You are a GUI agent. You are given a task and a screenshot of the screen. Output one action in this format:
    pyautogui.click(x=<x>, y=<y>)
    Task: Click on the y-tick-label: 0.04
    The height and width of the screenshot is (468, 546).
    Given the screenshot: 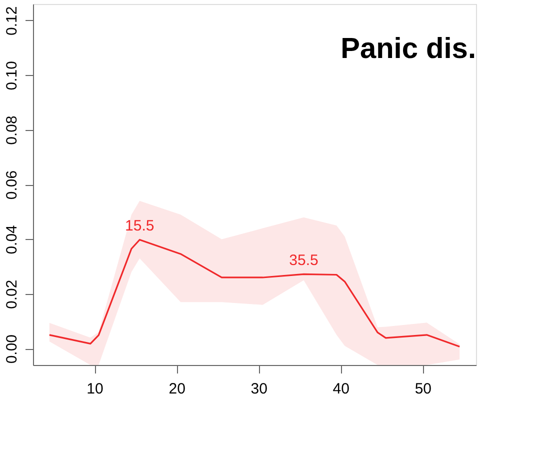 What is the action you would take?
    pyautogui.click(x=12, y=239)
    